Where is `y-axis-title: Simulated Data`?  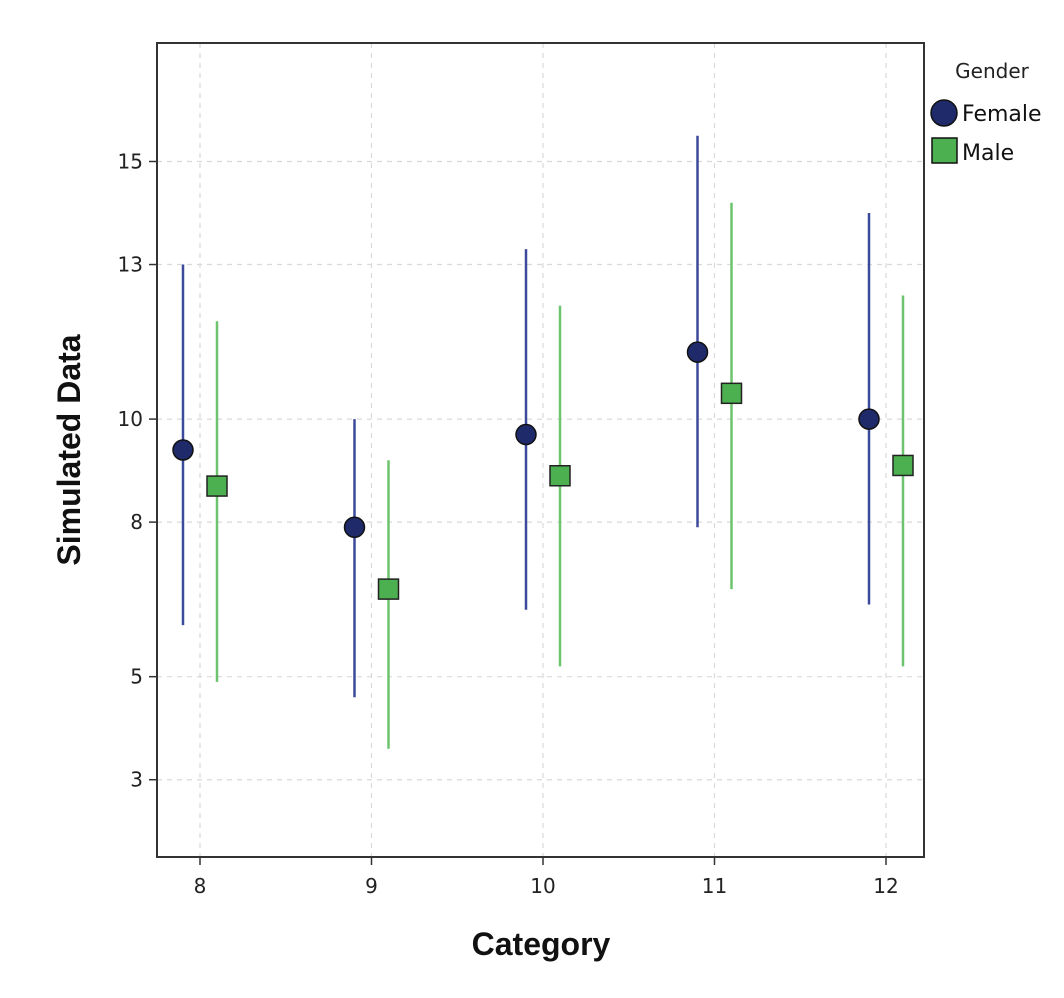
y-axis-title: Simulated Data is located at coordinates (69, 449).